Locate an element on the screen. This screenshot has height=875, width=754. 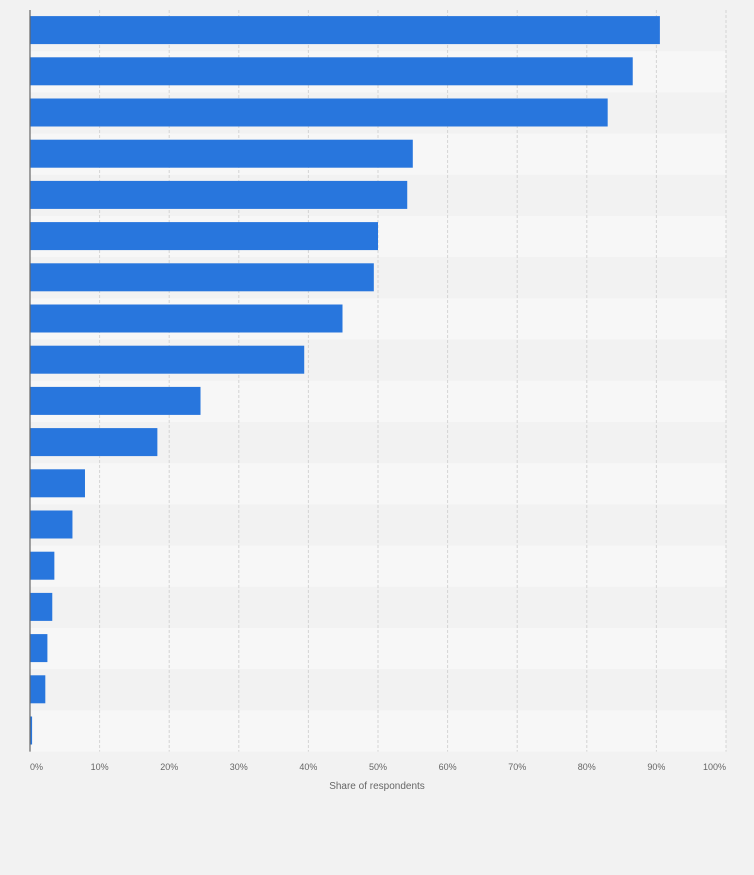
x-tick-label: 100% is located at coordinates (714, 767).